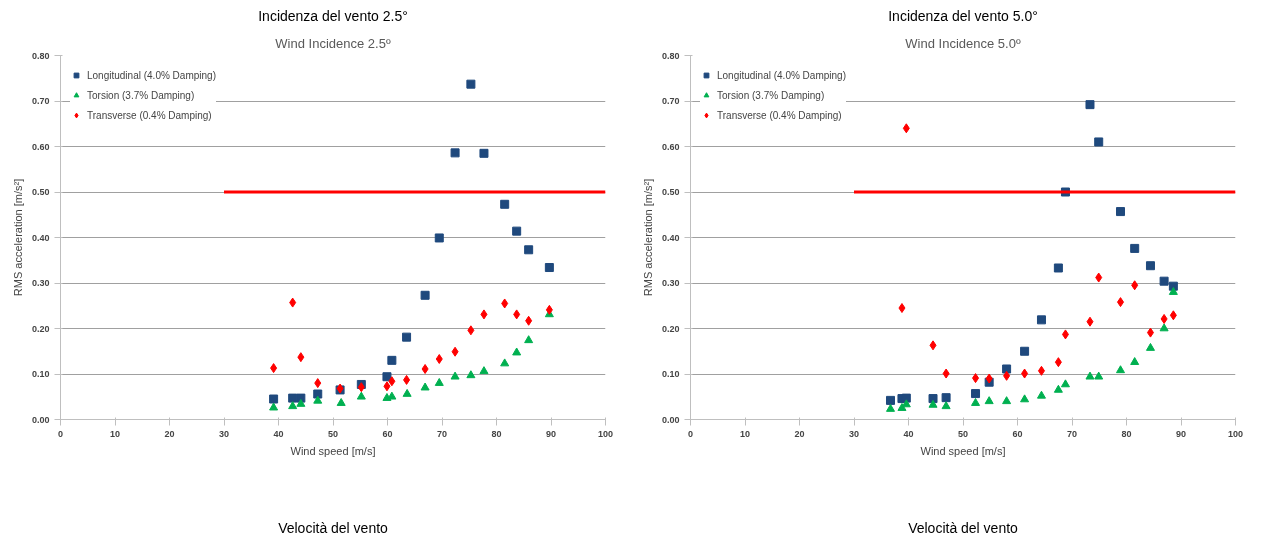 The image size is (1269, 551). I want to click on text: Incidenza del vento 5.0°, so click(963, 15).